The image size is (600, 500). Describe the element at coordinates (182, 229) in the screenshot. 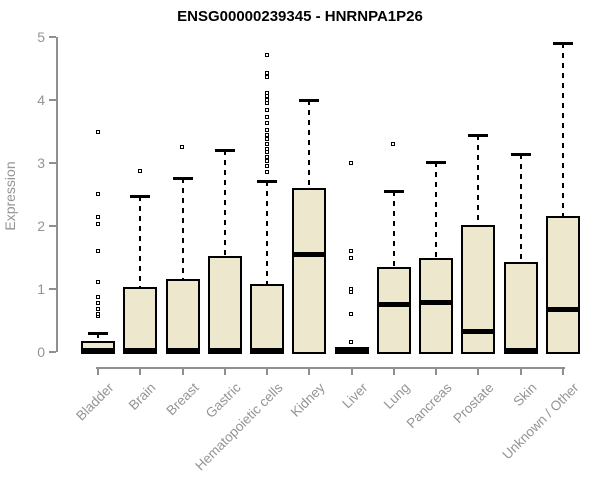

I see `whisker-breast` at that location.